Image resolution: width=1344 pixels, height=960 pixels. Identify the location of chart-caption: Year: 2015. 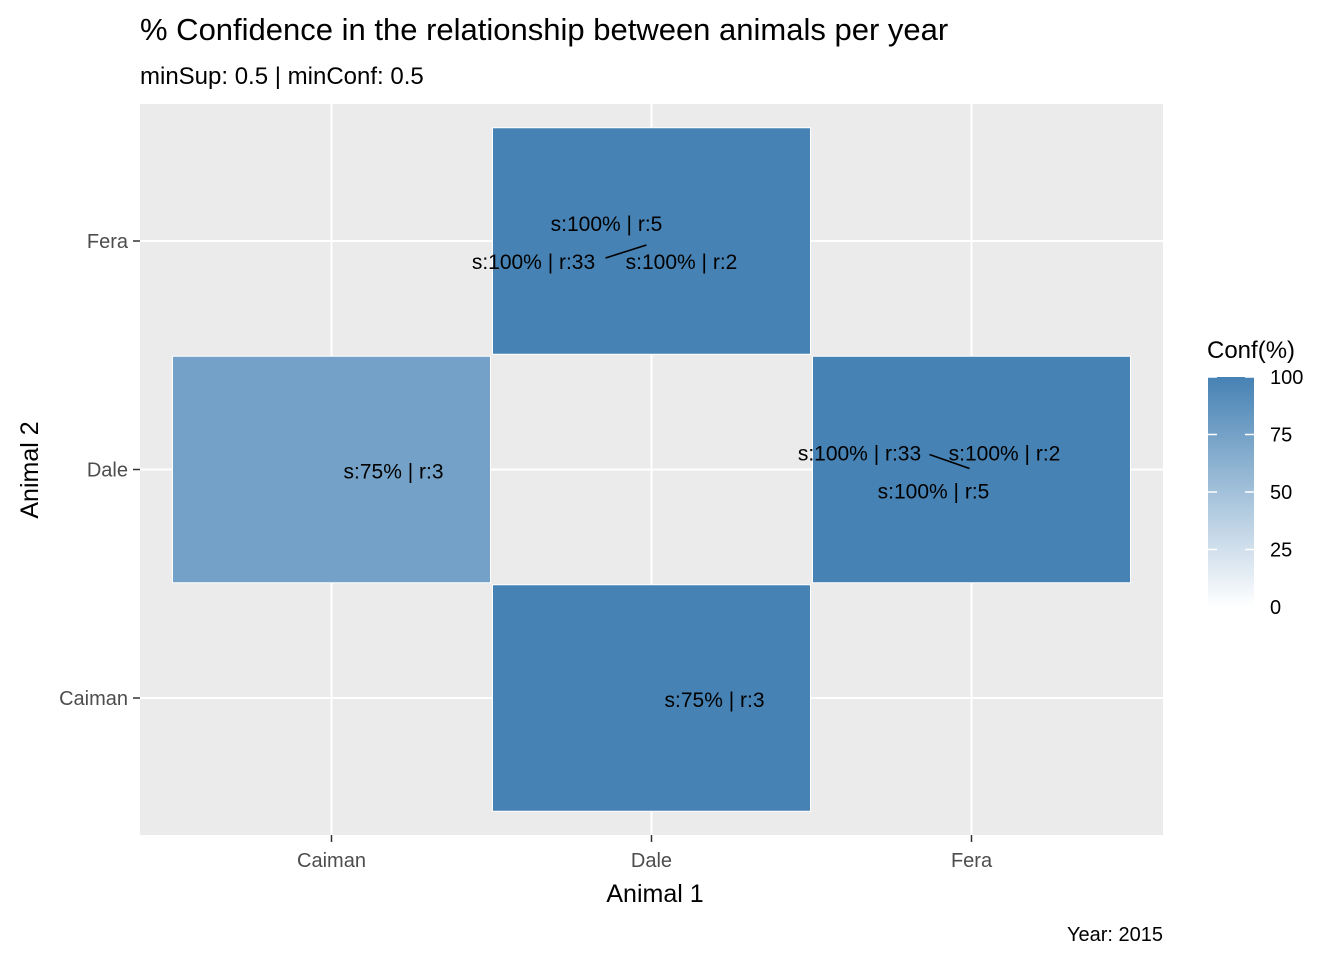
(1115, 935).